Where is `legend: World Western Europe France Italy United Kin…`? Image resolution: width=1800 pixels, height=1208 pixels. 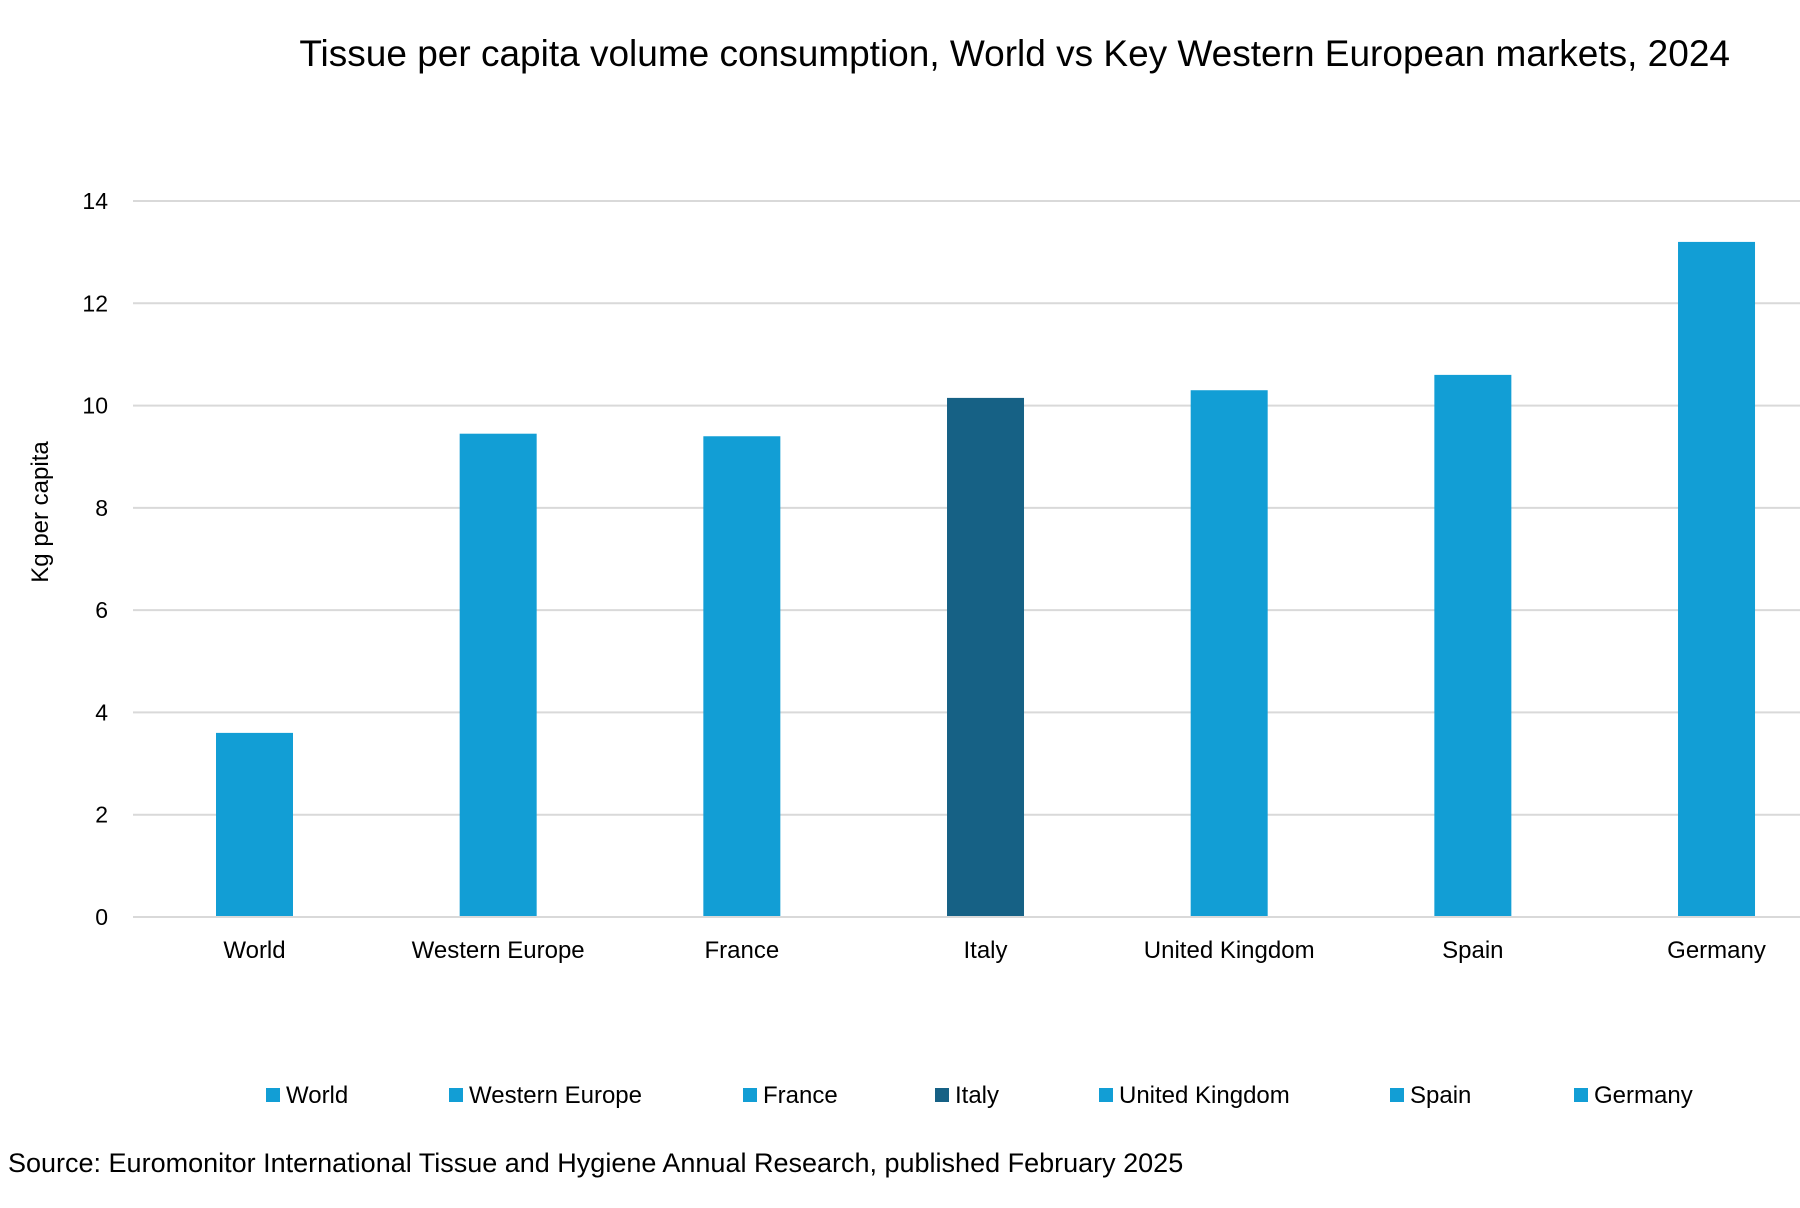
legend: World Western Europe France Italy United Kin… is located at coordinates (979, 1095).